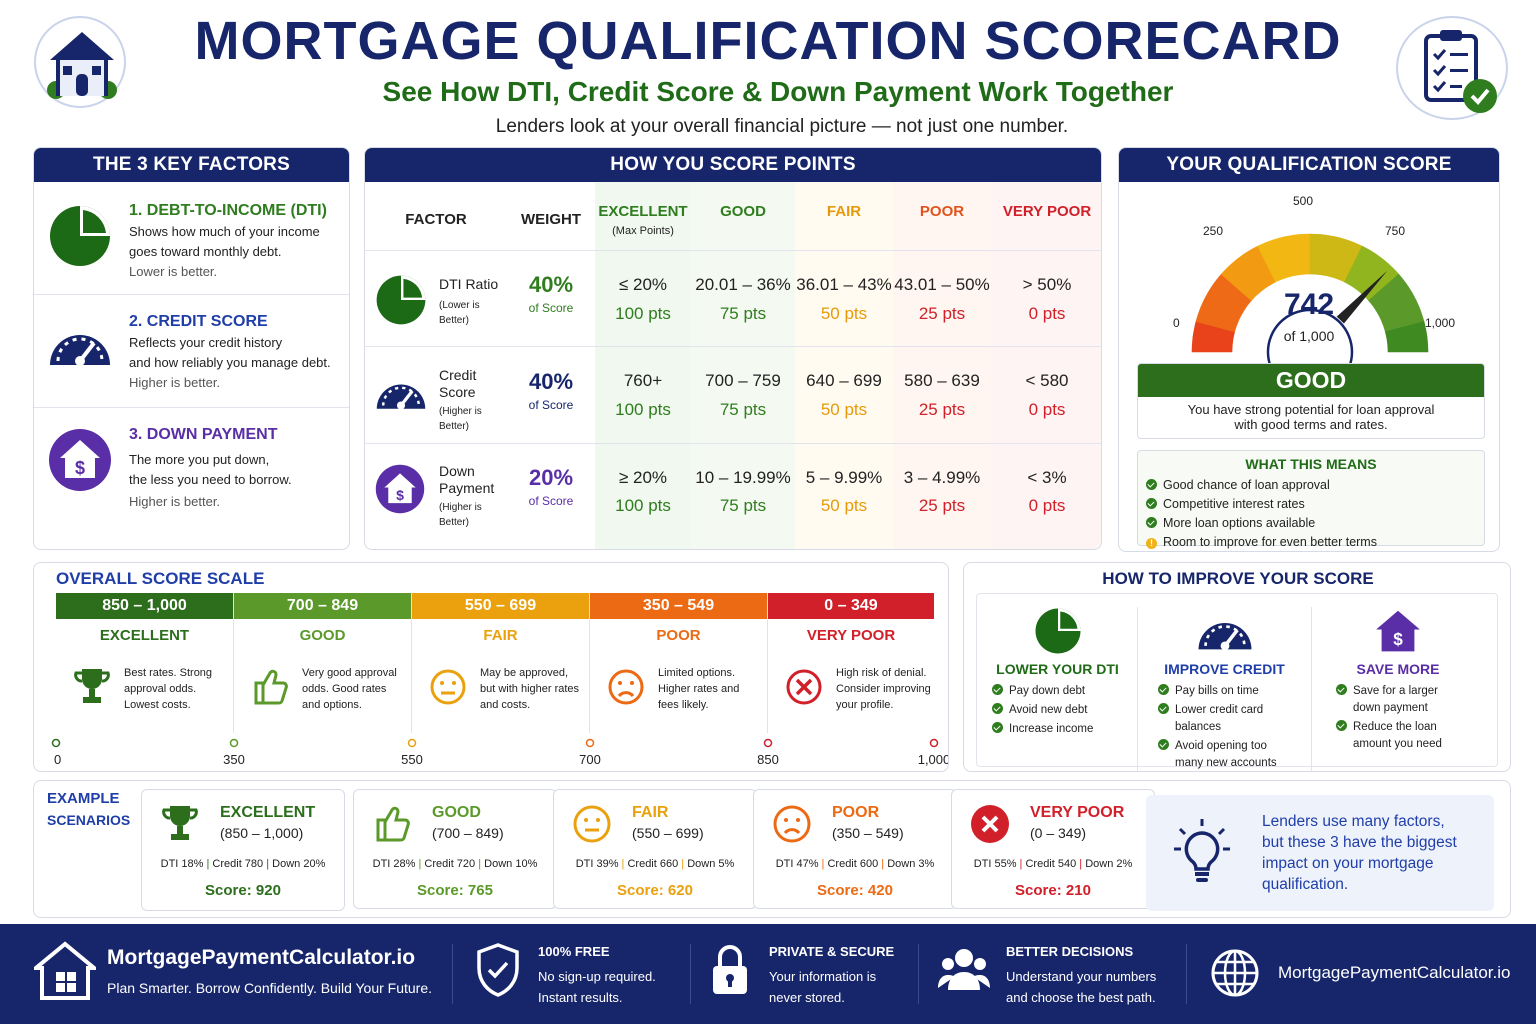 Image resolution: width=1536 pixels, height=1024 pixels. What do you see at coordinates (1261, 485) in the screenshot?
I see `list-item: Good chance of loan approval` at bounding box center [1261, 485].